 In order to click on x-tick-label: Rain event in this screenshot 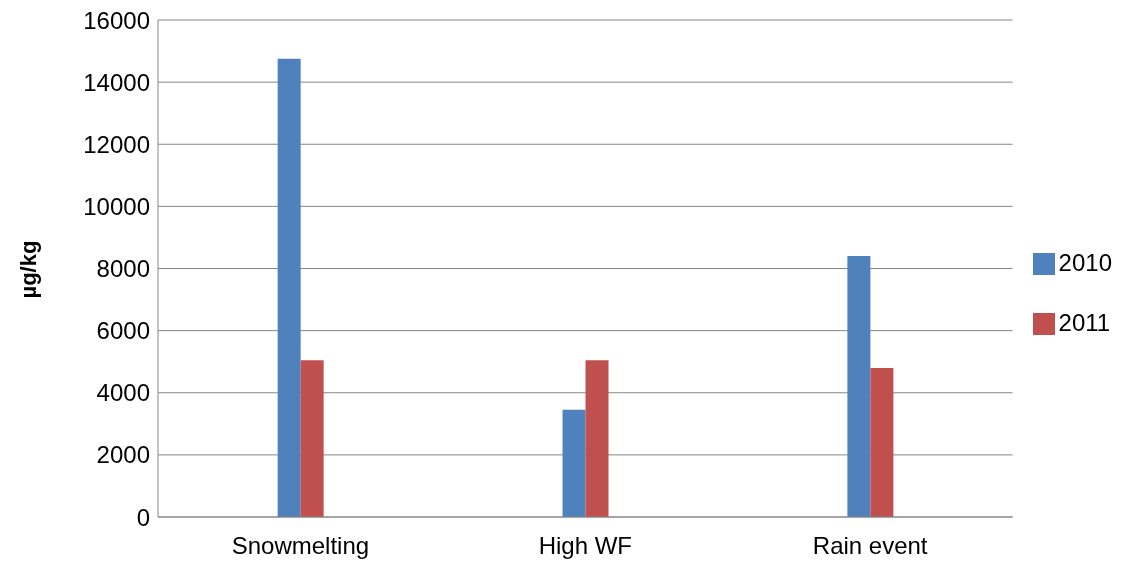, I will do `click(870, 546)`.